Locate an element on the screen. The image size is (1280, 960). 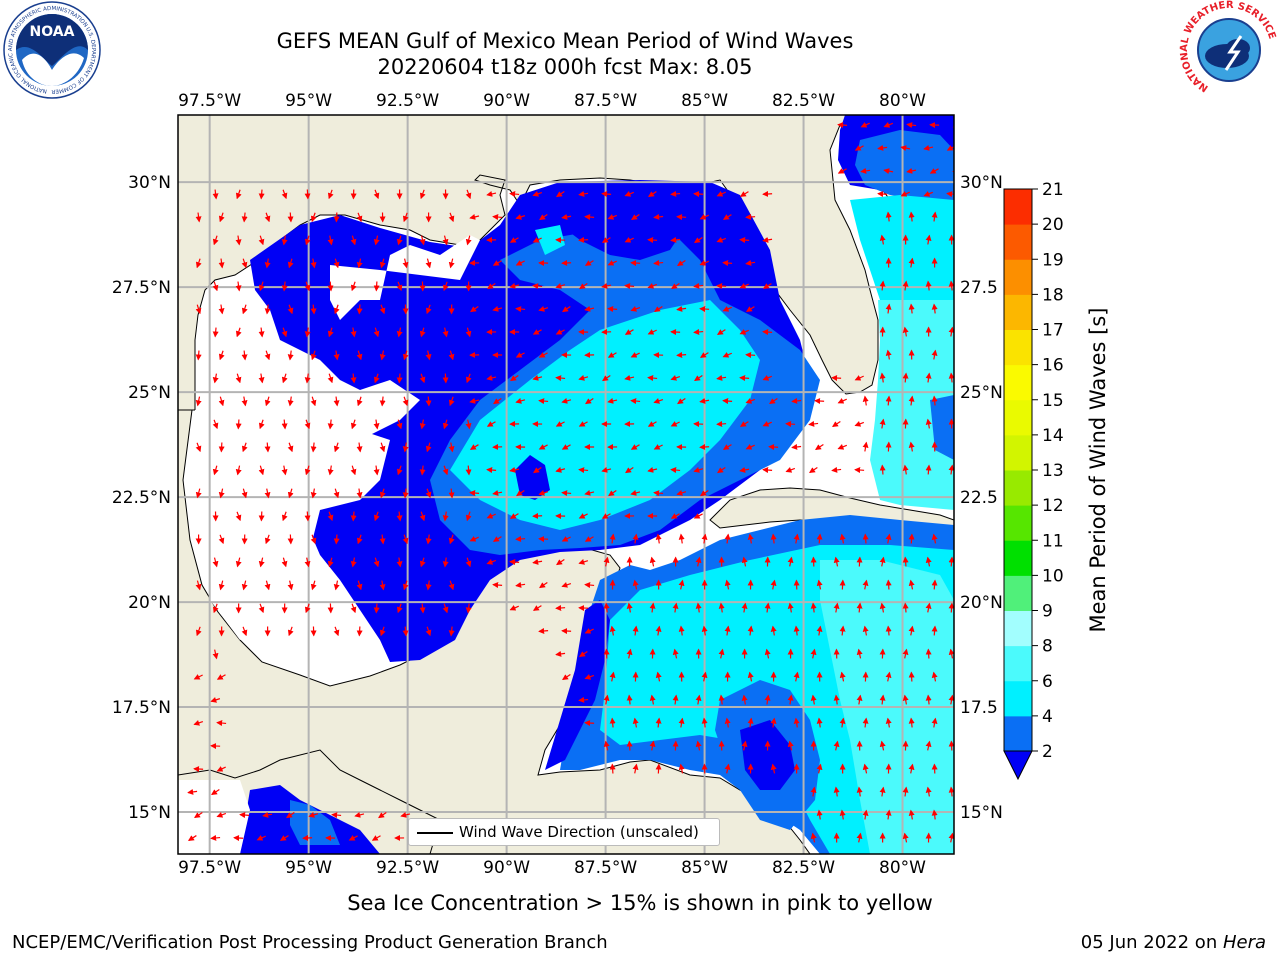
colorbar-tick-label: 2 is located at coordinates (1047, 752).